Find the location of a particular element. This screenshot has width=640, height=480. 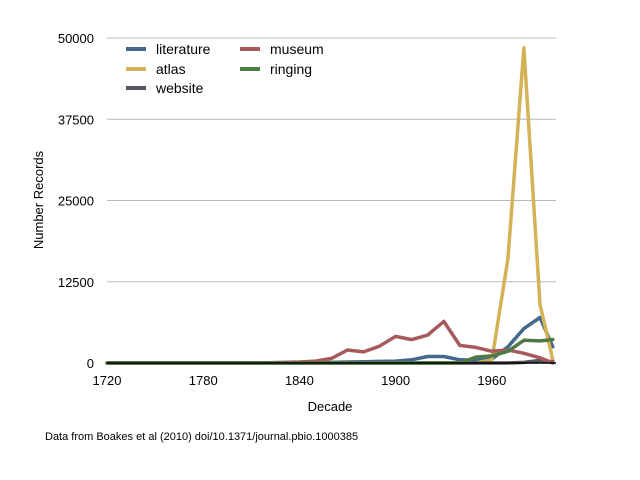

x-axis-title: Decade is located at coordinates (330, 406).